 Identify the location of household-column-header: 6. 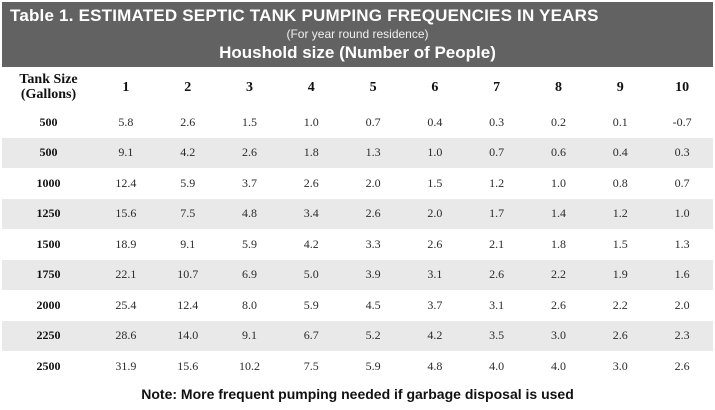
(434, 87).